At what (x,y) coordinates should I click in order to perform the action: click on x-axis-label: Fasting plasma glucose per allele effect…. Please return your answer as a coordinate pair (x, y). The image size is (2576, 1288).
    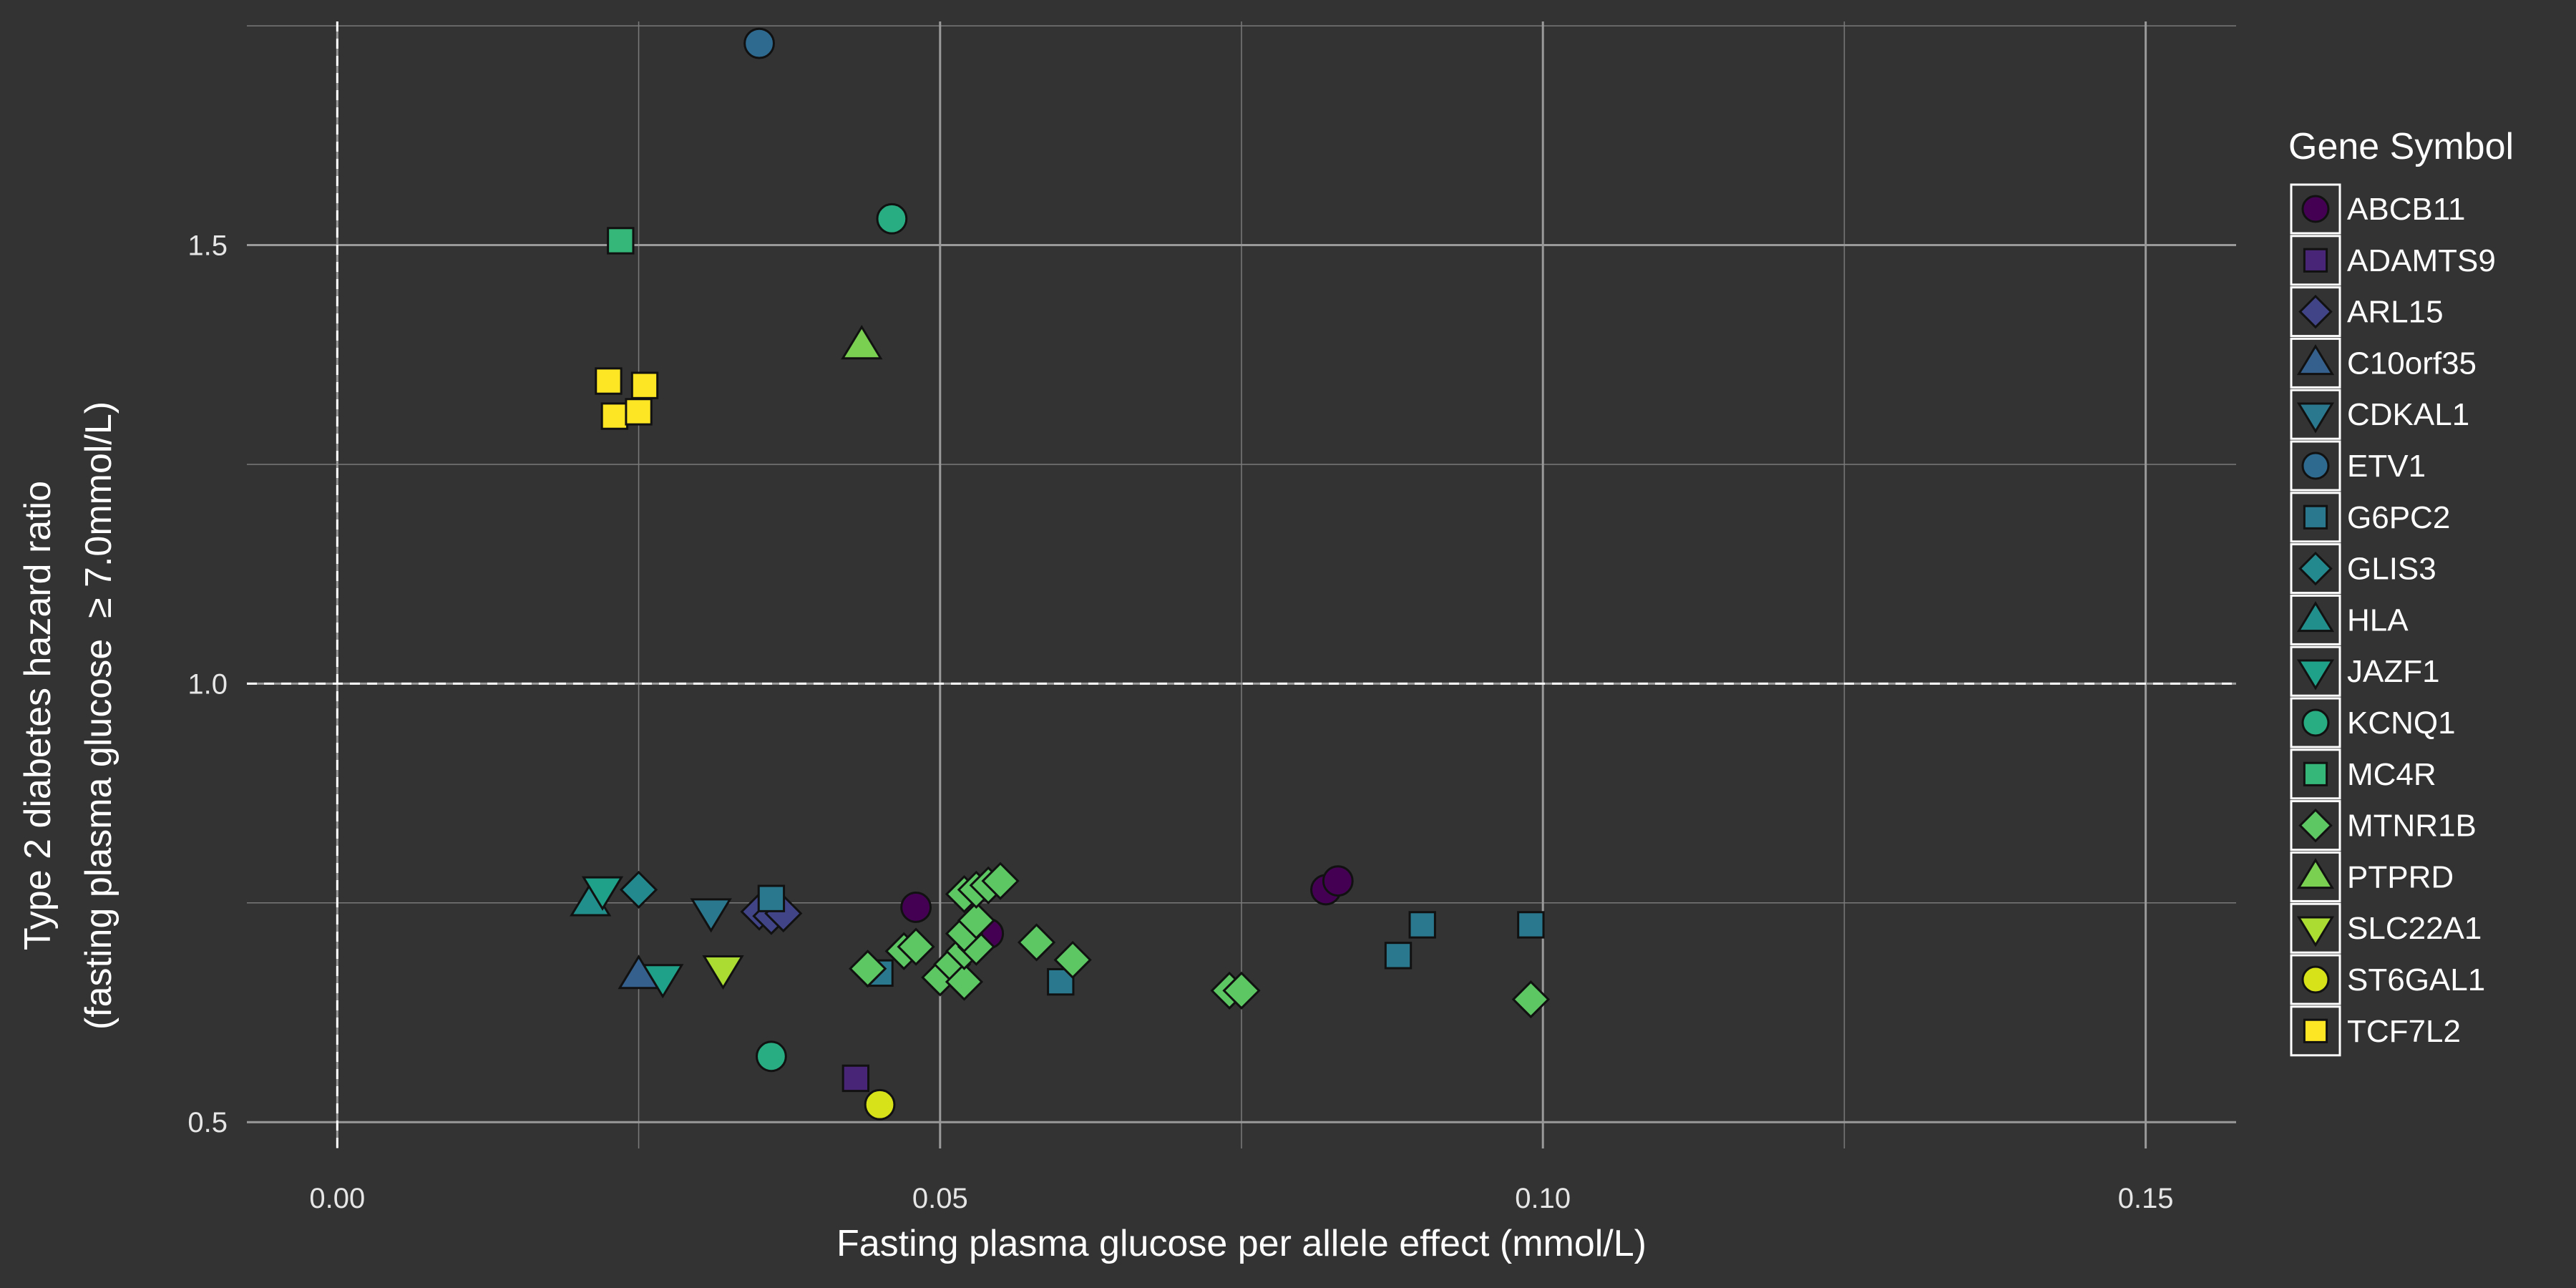
    Looking at the image, I should click on (1241, 1243).